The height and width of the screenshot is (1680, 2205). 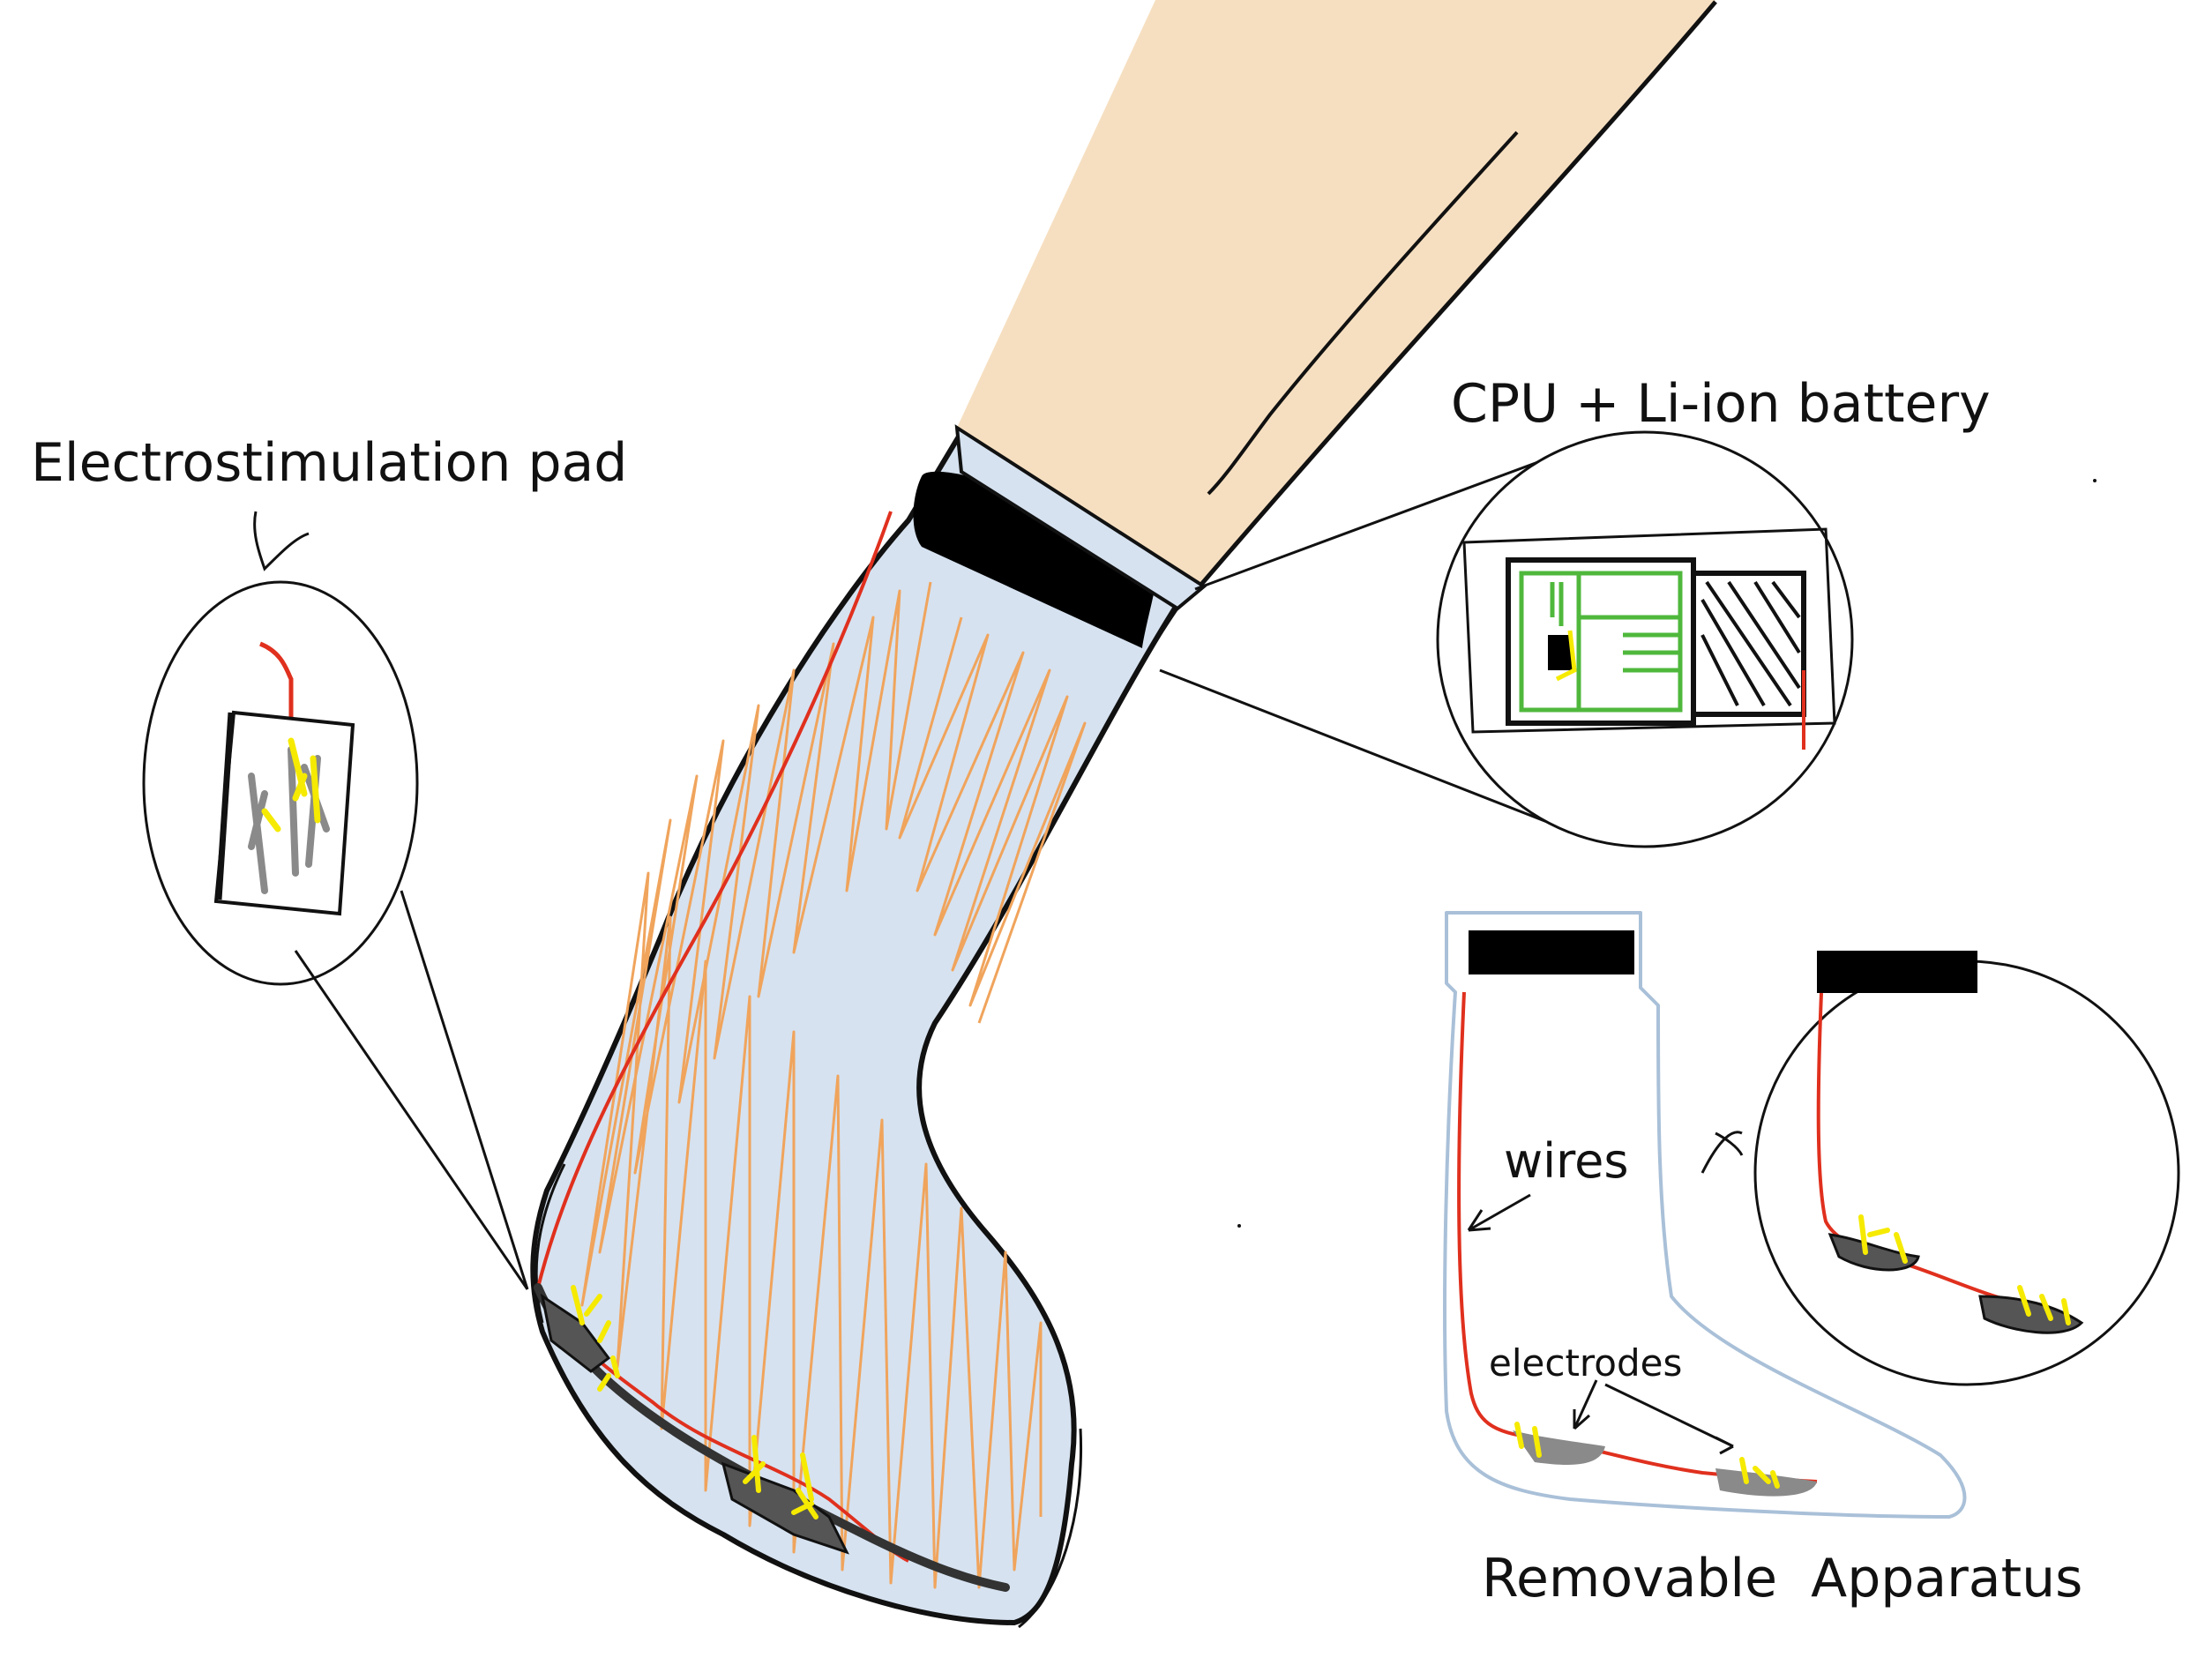 I want to click on leg-front-outline, so click(x=1457, y=294).